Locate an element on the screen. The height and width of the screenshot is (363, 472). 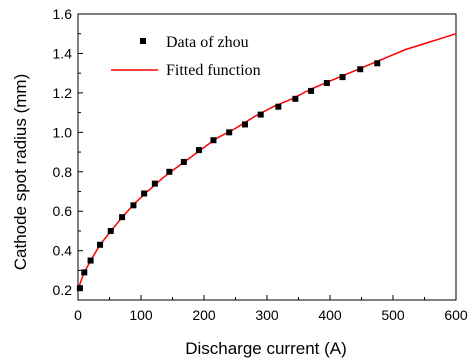
y-tick-label: 0.8 is located at coordinates (63, 172).